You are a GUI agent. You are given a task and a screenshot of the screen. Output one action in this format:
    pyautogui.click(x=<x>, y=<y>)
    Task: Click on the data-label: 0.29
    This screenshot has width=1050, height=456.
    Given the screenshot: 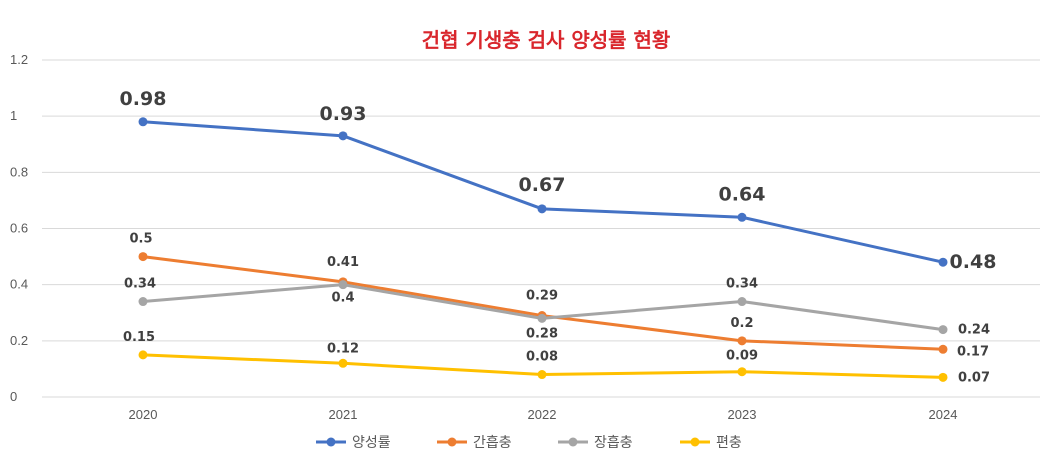 What is the action you would take?
    pyautogui.click(x=542, y=296)
    